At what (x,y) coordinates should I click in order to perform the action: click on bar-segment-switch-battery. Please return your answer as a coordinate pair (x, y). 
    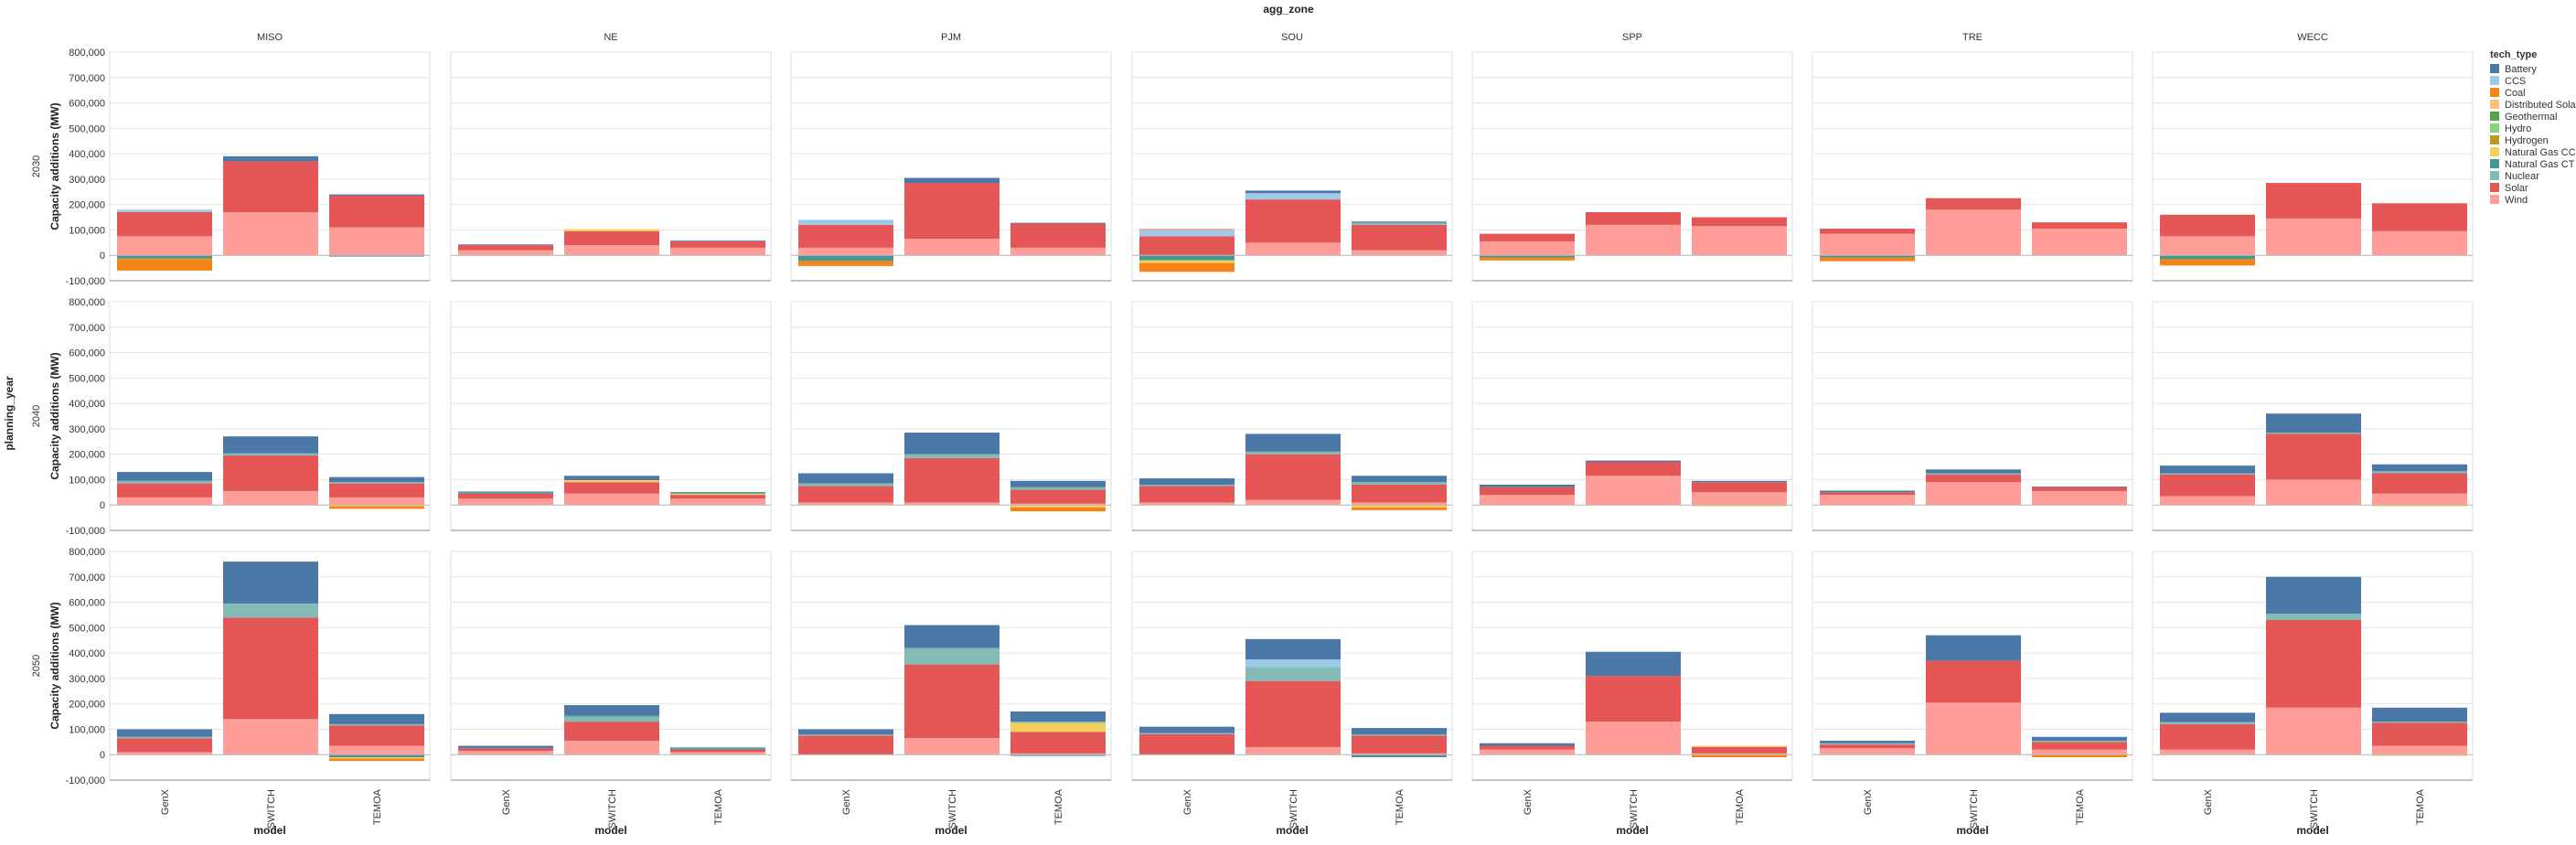
    Looking at the image, I should click on (611, 711).